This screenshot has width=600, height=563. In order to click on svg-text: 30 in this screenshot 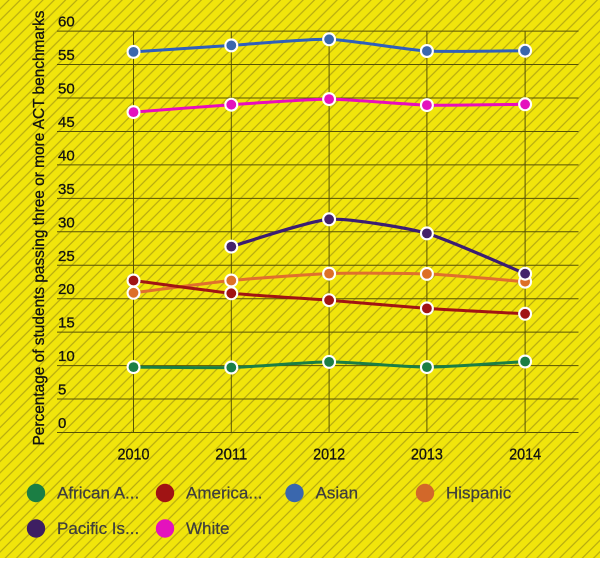, I will do `click(66, 222)`.